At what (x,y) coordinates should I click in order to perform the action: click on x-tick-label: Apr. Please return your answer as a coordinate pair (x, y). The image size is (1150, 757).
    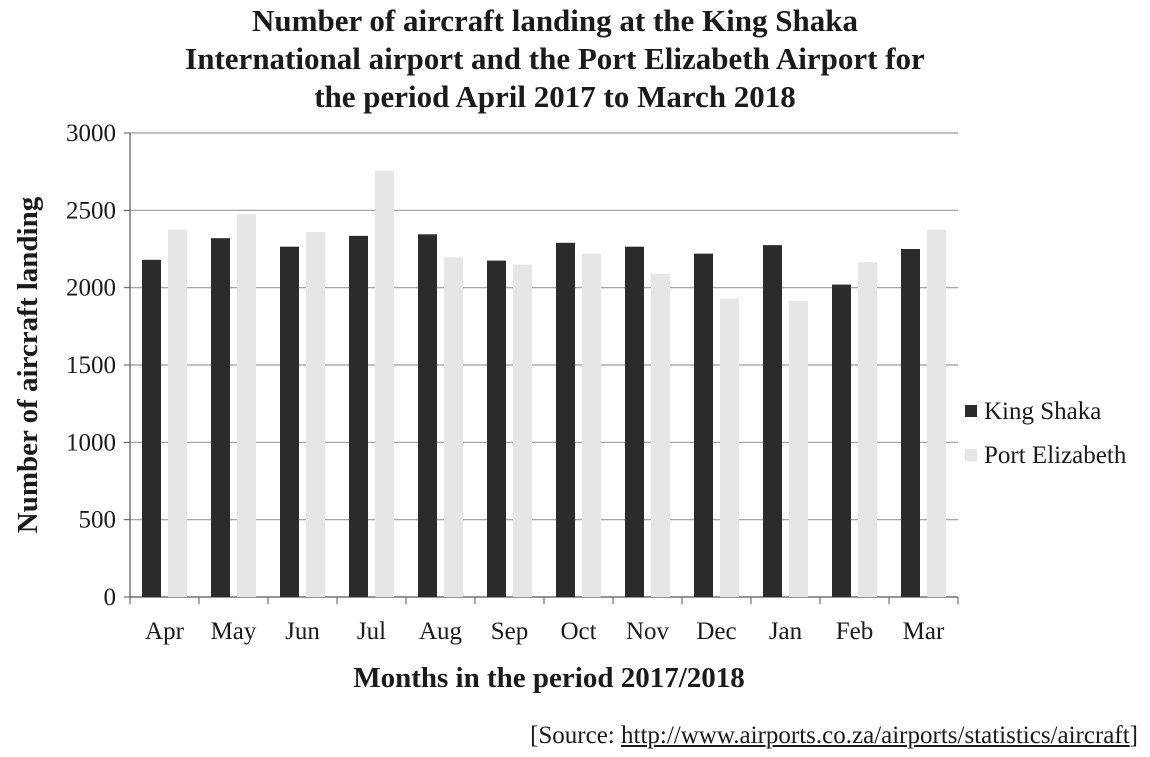
    Looking at the image, I should click on (165, 631).